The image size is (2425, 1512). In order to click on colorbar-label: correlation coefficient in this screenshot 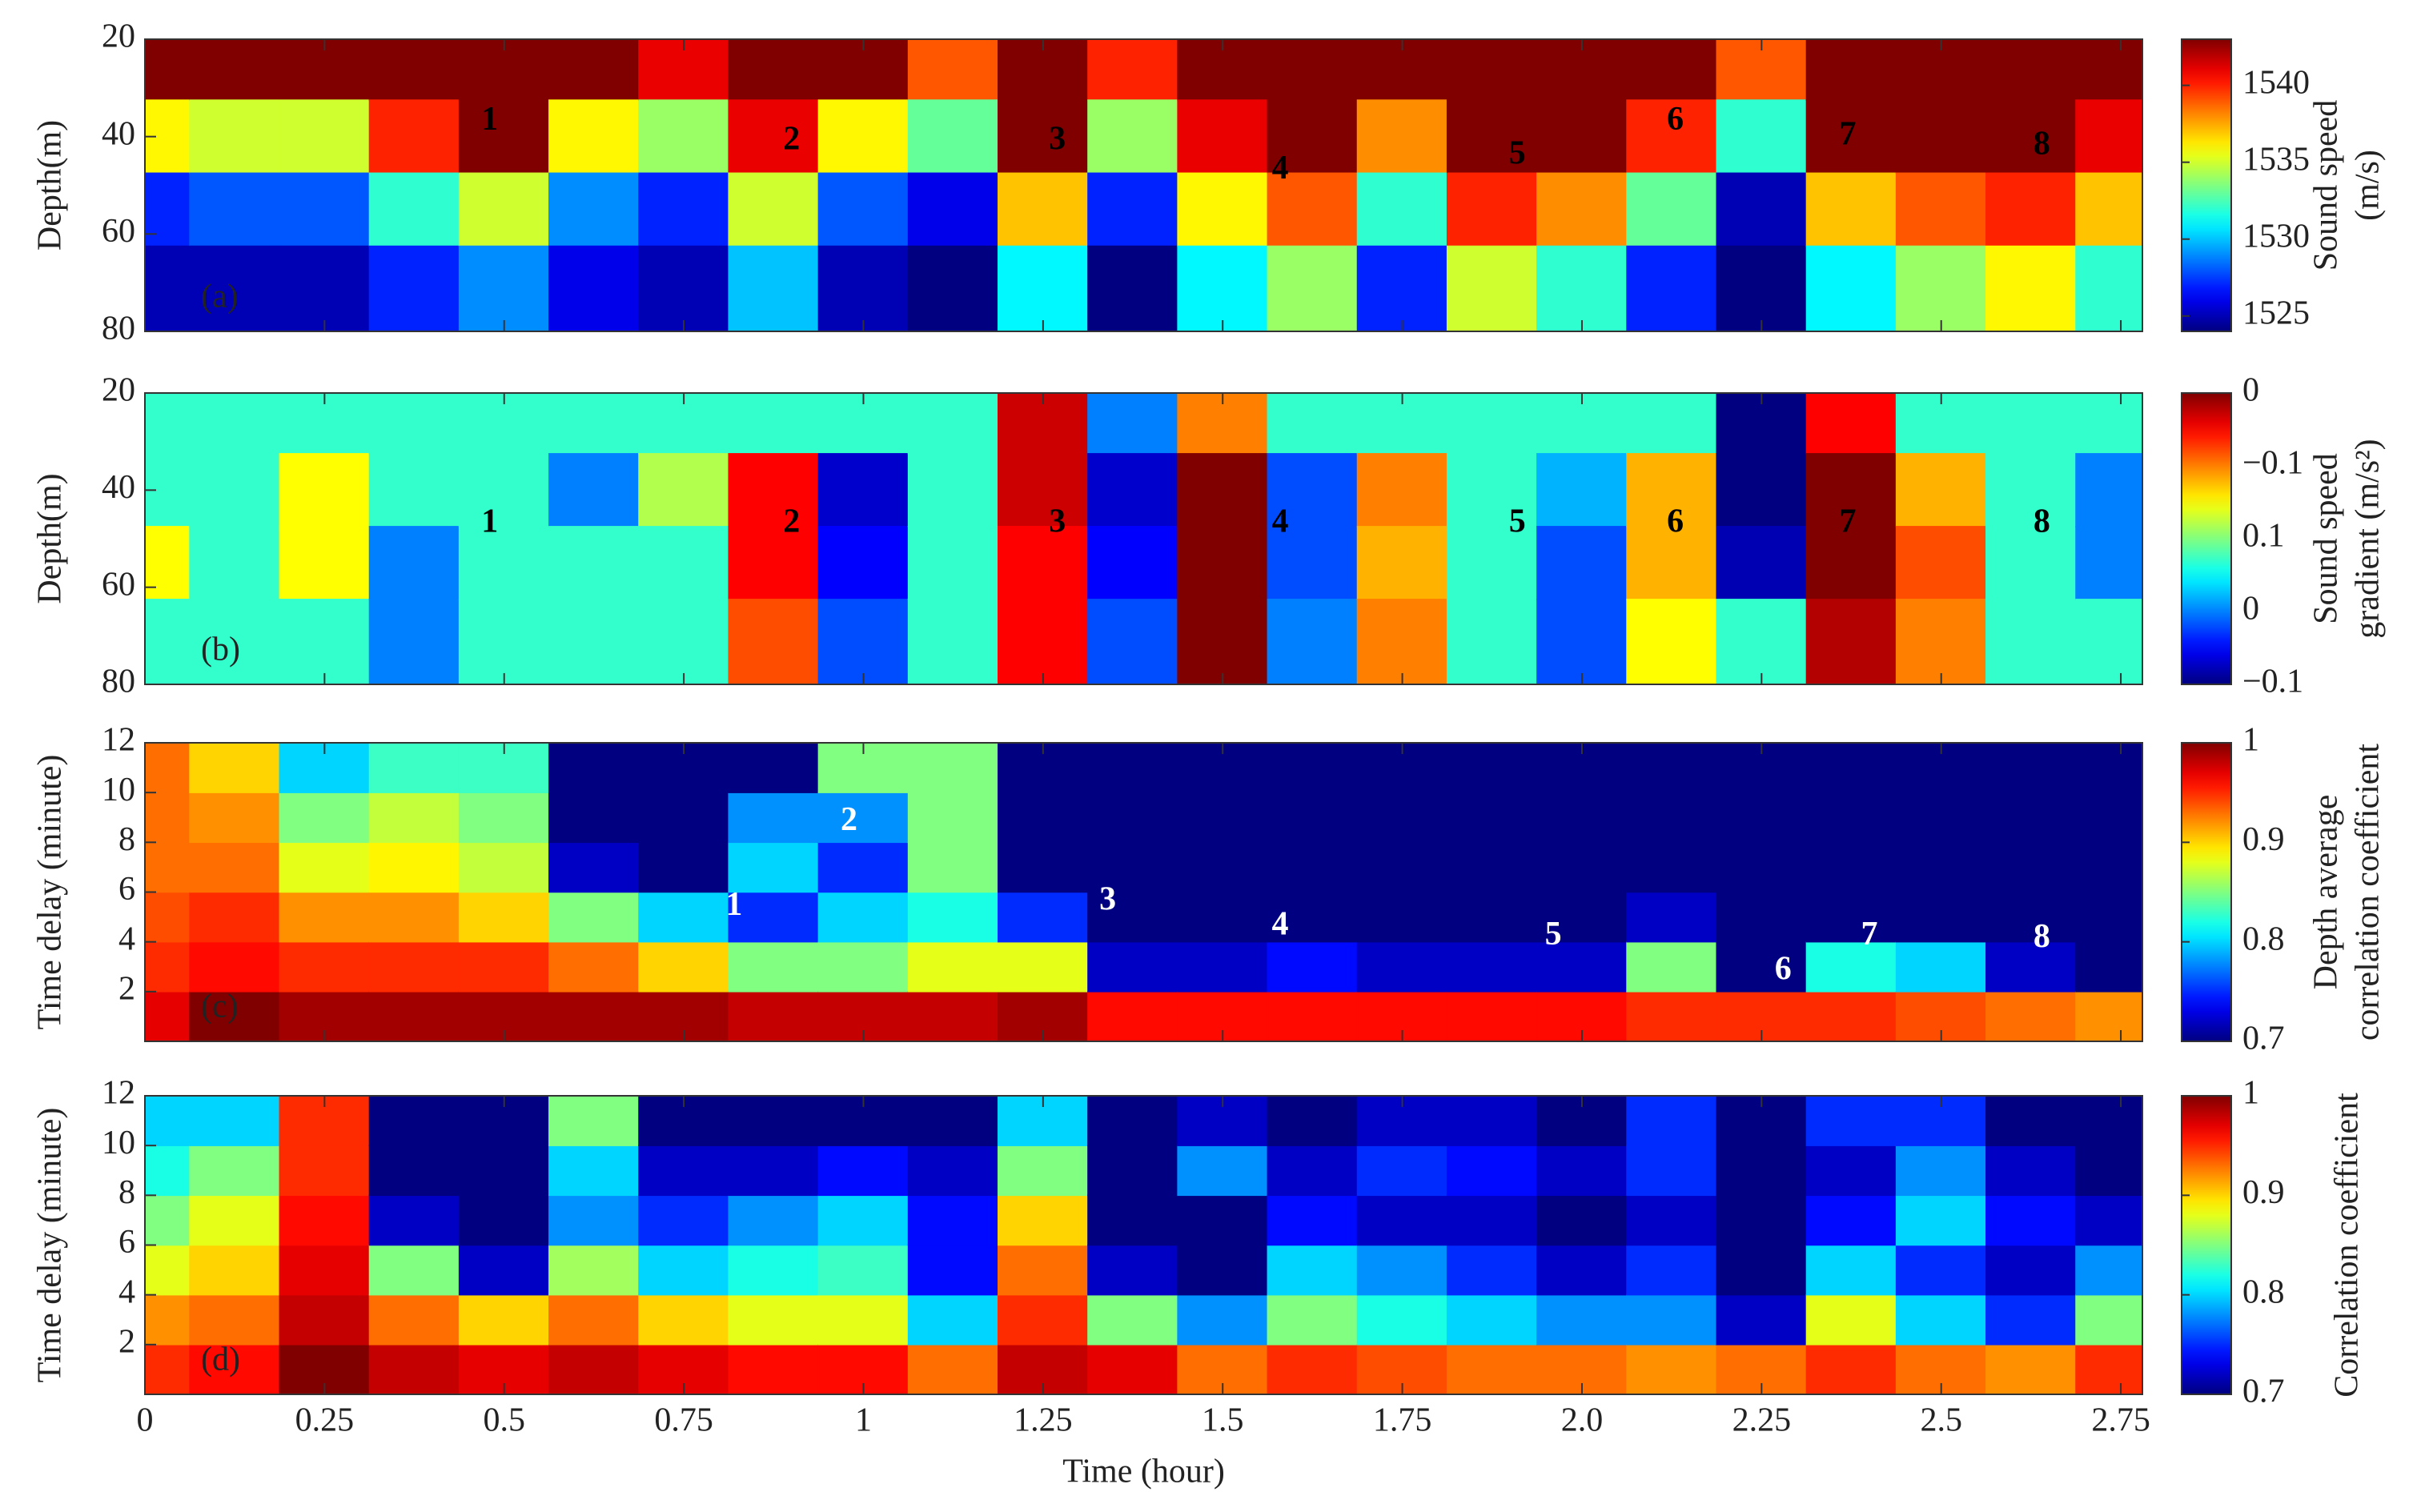, I will do `click(2368, 893)`.